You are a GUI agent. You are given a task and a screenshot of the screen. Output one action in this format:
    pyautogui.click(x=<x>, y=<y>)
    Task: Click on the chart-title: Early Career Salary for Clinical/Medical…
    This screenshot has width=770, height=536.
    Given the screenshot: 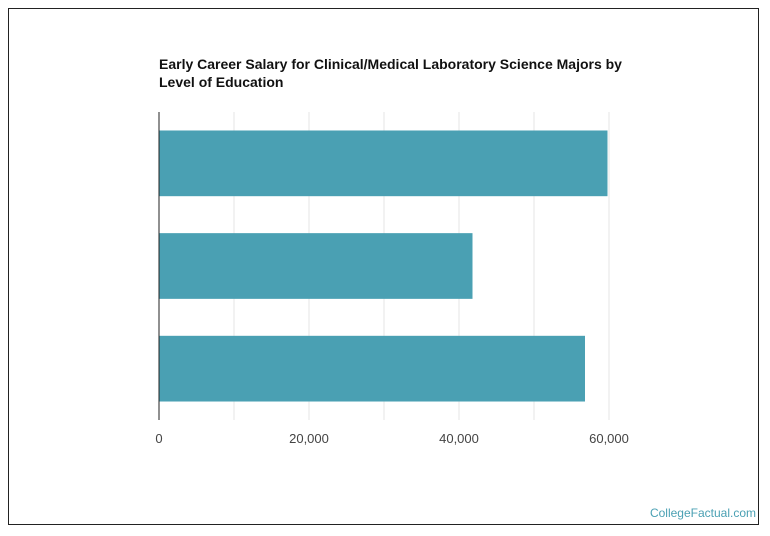 What is the action you would take?
    pyautogui.click(x=394, y=73)
    